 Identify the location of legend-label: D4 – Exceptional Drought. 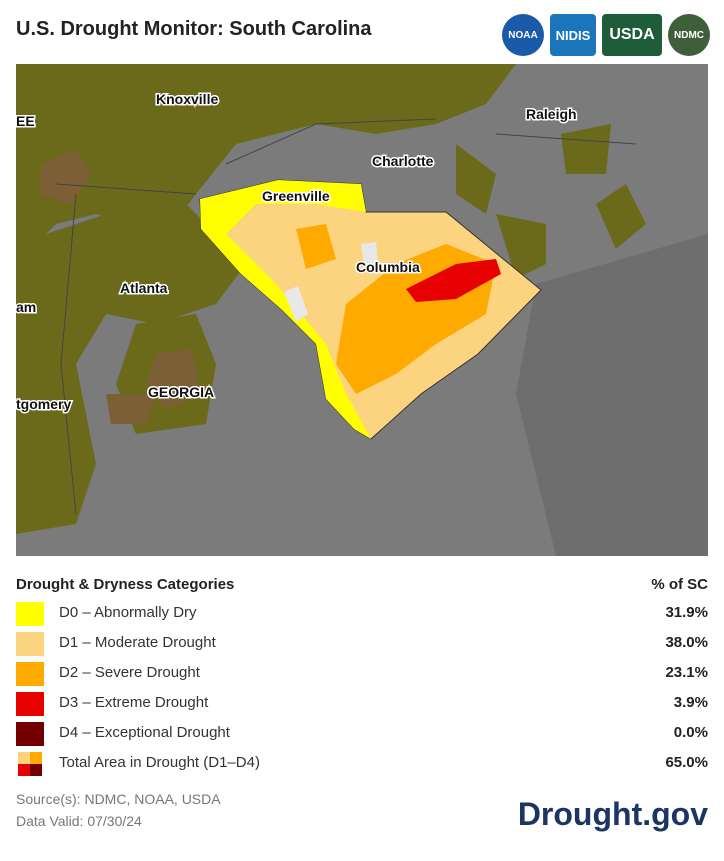
(144, 732).